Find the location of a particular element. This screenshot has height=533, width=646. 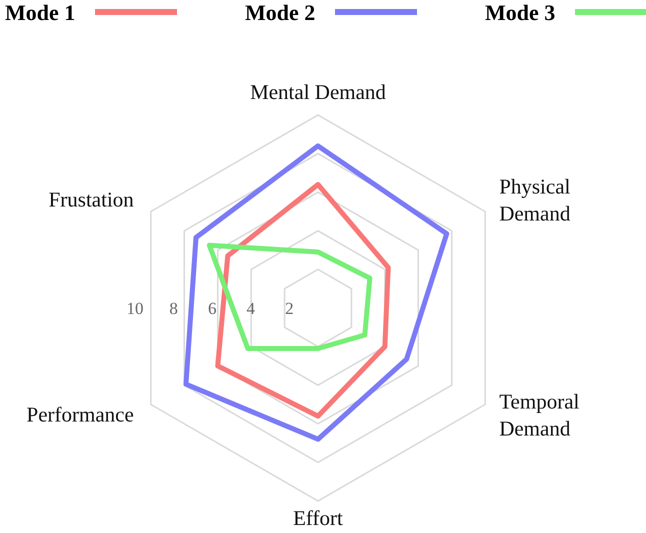

legend-label: Mode 2 is located at coordinates (280, 12).